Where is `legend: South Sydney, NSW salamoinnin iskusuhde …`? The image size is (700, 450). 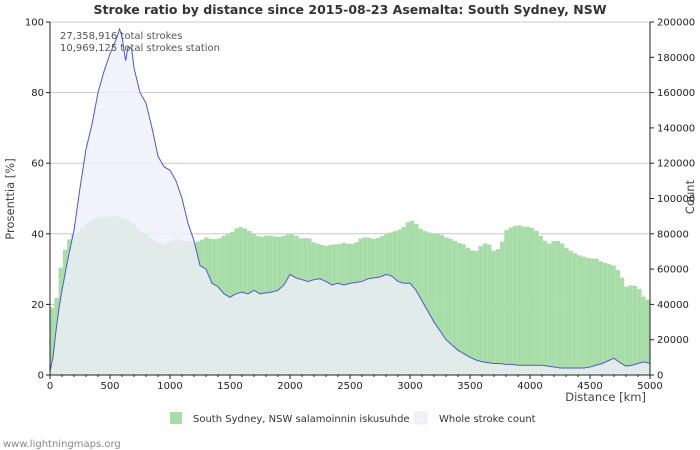 legend: South Sydney, NSW salamoinnin iskusuhde … is located at coordinates (353, 418).